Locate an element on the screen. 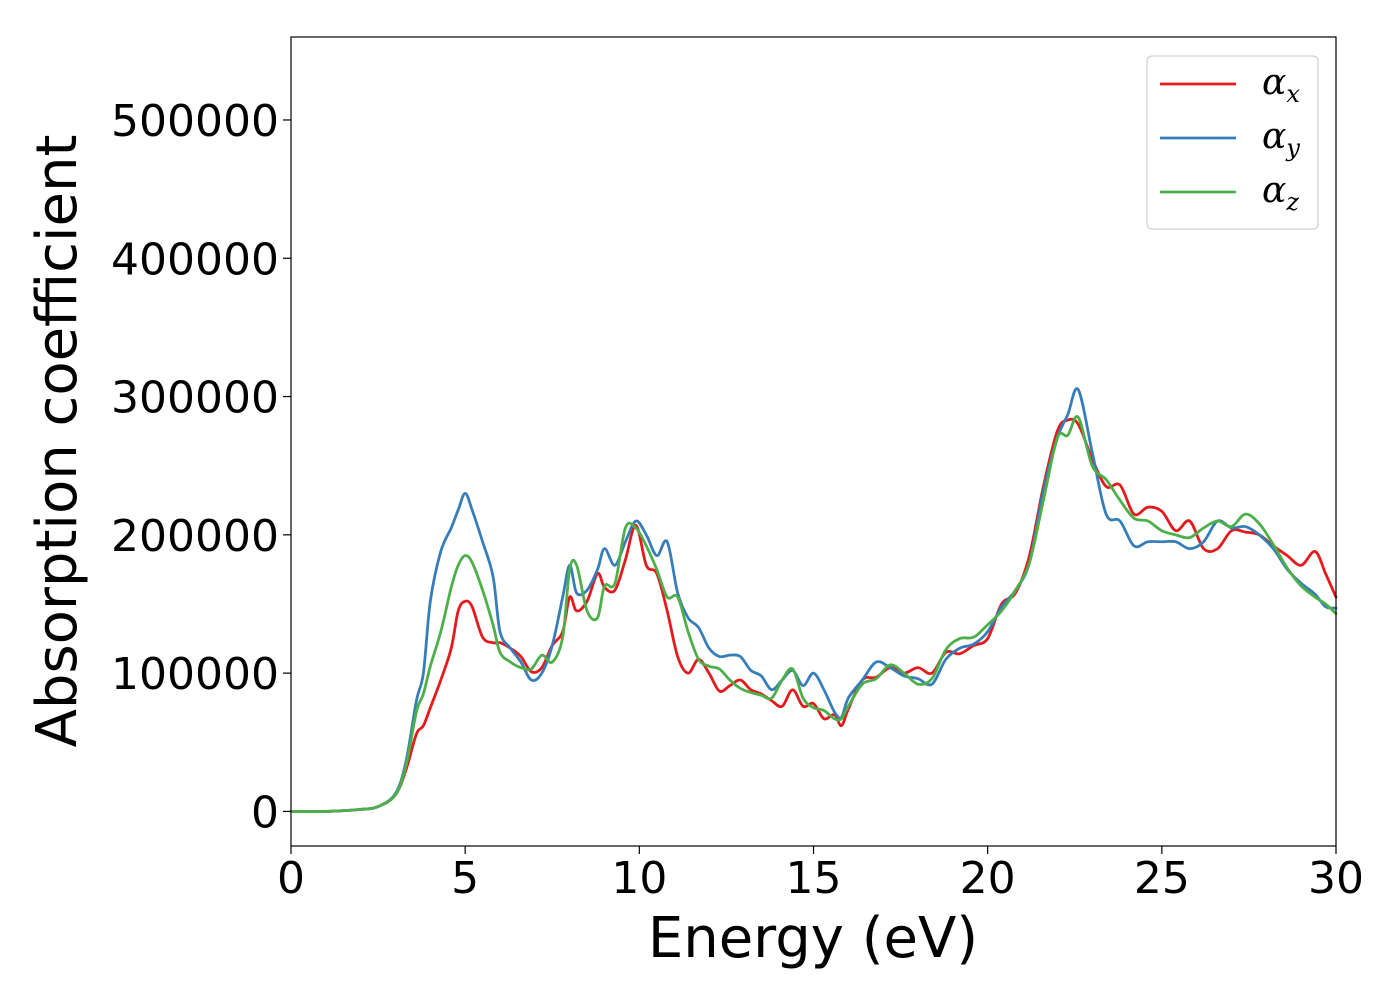  x-axis: 0 5 10 15 20 25 30 is located at coordinates (820, 875).